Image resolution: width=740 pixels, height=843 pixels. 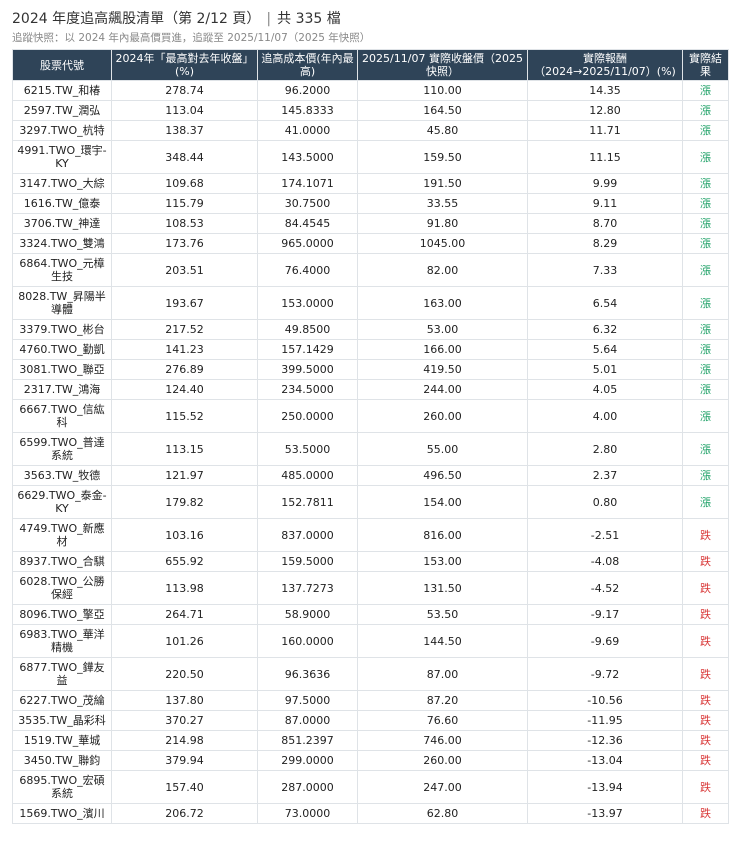 I want to click on cell-stock-code: 3297.TWO_杭特, so click(x=62, y=130).